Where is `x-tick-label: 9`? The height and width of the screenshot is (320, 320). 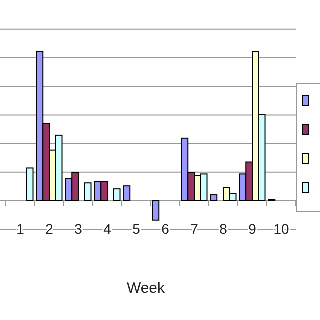
x-tick-label: 9 is located at coordinates (252, 229).